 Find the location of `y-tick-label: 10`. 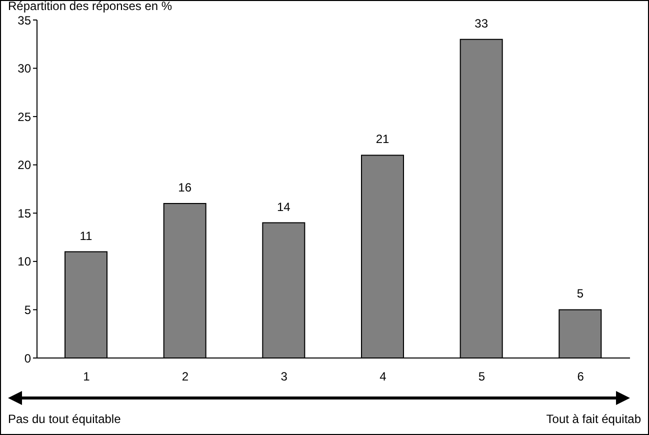

y-tick-label: 10 is located at coordinates (25, 261).